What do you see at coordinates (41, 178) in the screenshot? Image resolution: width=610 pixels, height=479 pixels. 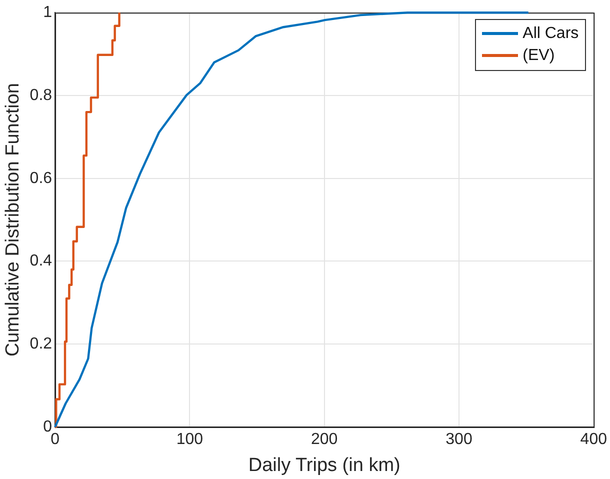 I see `y-tick-label: 0.6` at bounding box center [41, 178].